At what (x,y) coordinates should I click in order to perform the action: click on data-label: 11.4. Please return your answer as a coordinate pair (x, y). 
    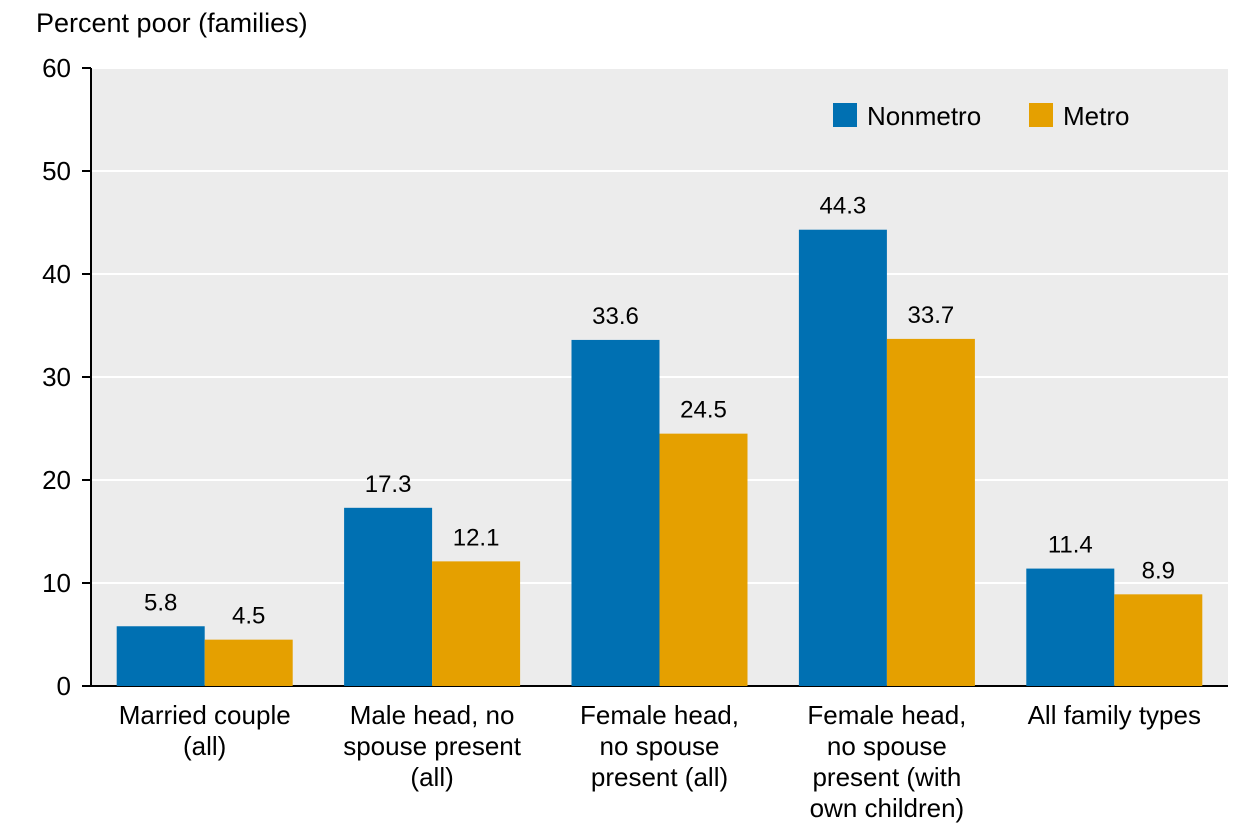
    Looking at the image, I should click on (1070, 545).